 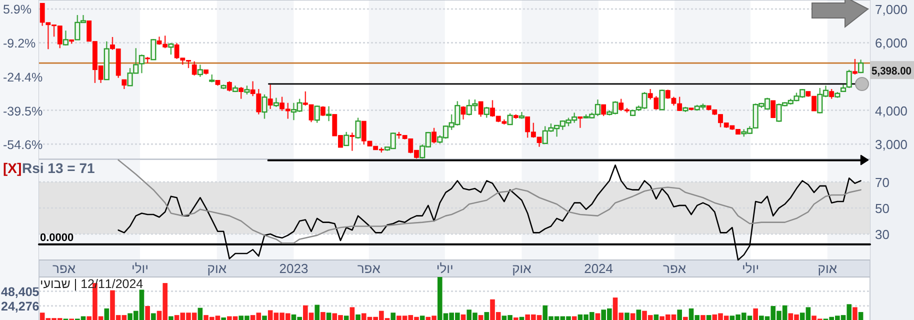 What do you see at coordinates (882, 182) in the screenshot?
I see `y-tick-label: 70` at bounding box center [882, 182].